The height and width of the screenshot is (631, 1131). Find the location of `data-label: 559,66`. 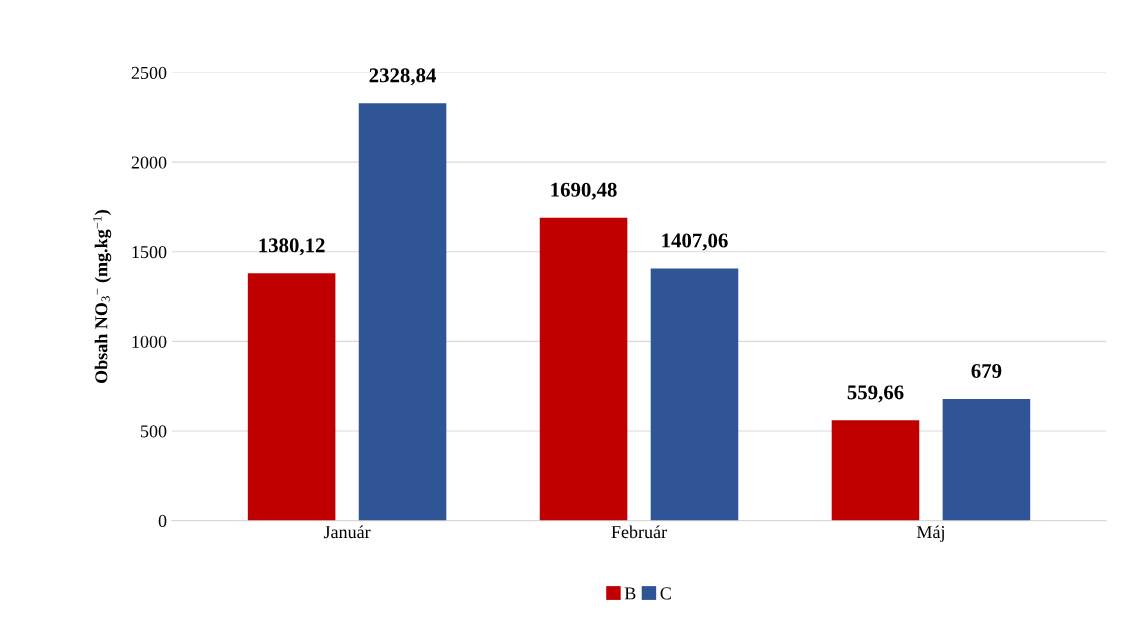

data-label: 559,66 is located at coordinates (875, 394).